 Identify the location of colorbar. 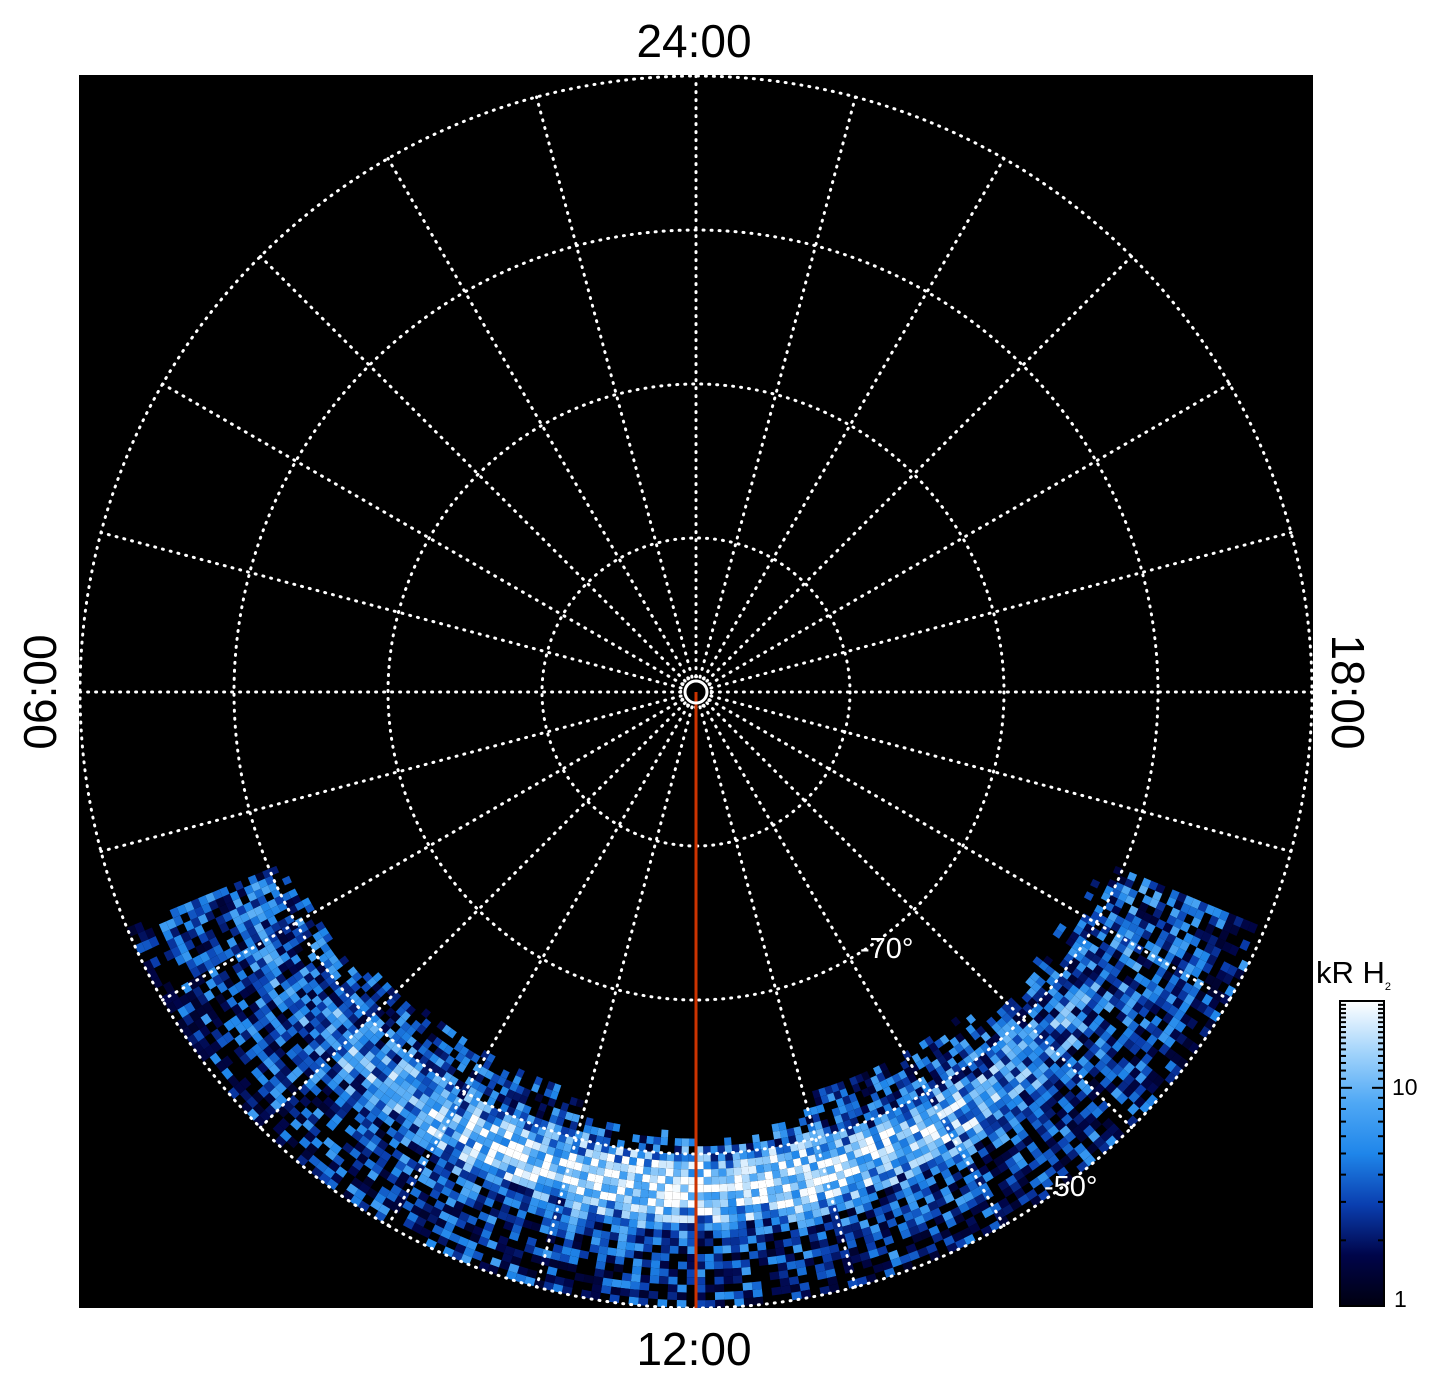
(1362, 1153).